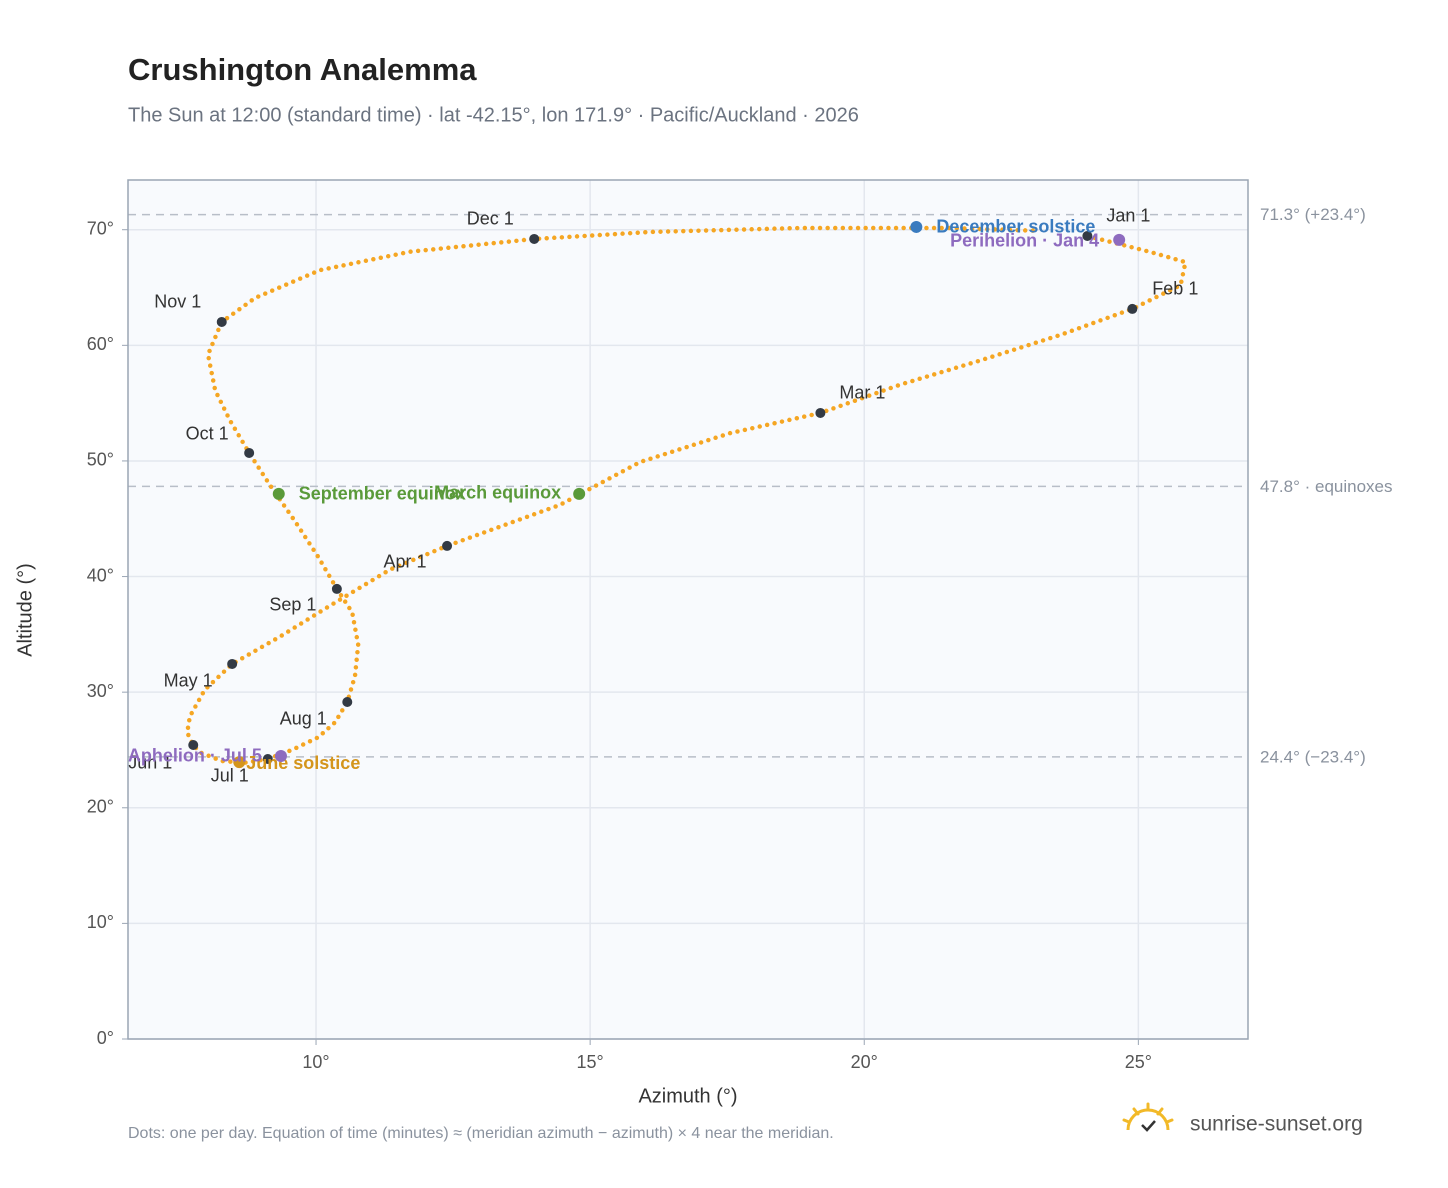 The image size is (1448, 1188). I want to click on month-label: Sep 1, so click(292, 605).